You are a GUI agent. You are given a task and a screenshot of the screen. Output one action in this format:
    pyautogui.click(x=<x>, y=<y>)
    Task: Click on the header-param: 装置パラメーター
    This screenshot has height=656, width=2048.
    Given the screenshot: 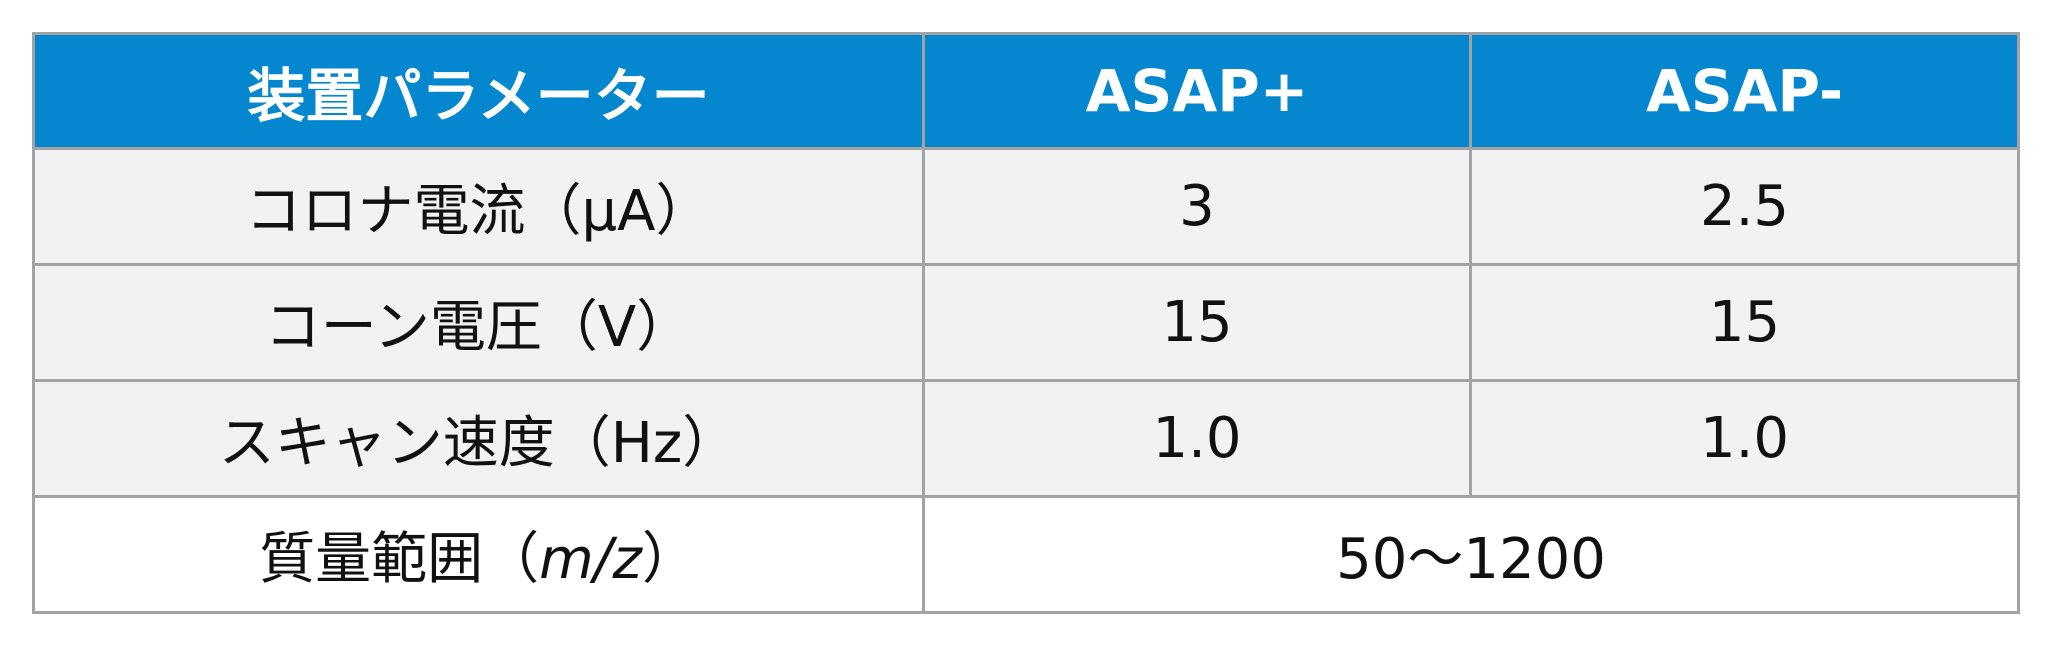 What is the action you would take?
    pyautogui.click(x=478, y=91)
    